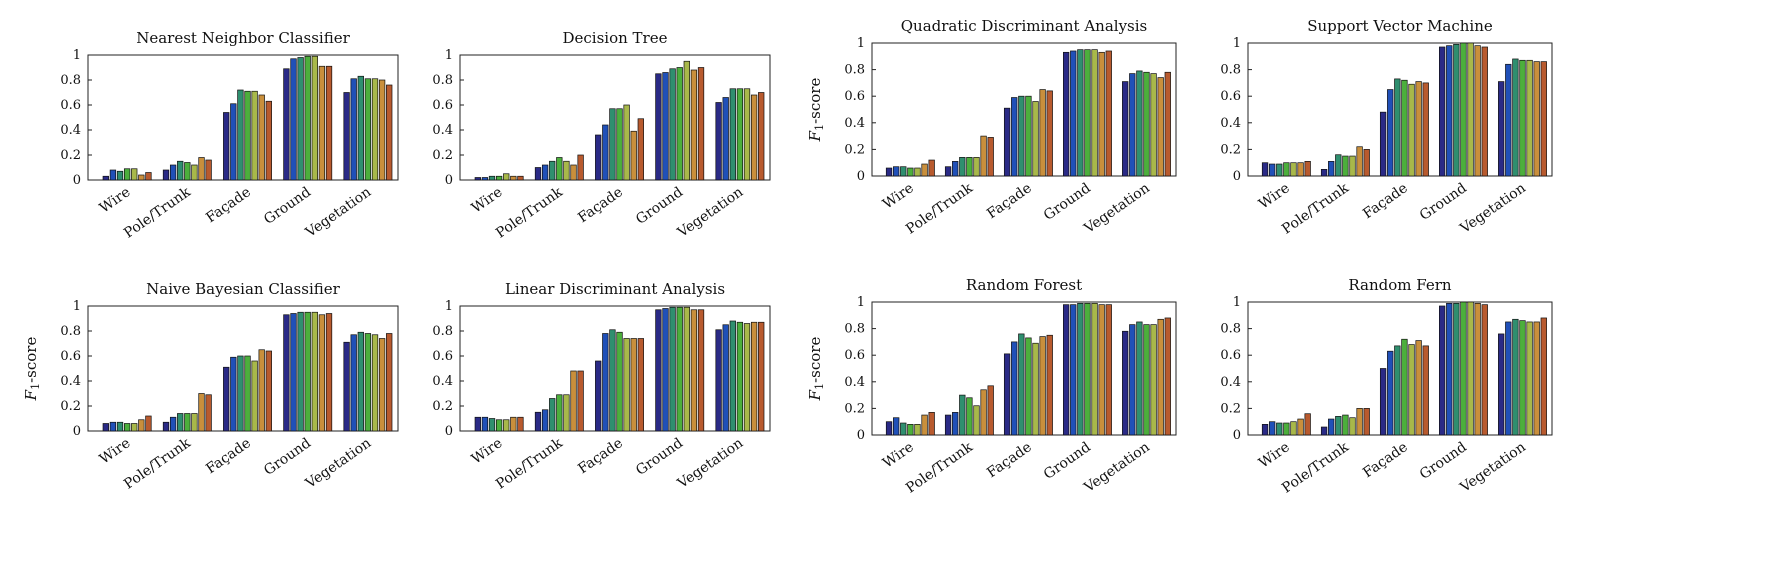 The width and height of the screenshot is (1772, 578). I want to click on x-category-label: Façade, so click(1009, 460).